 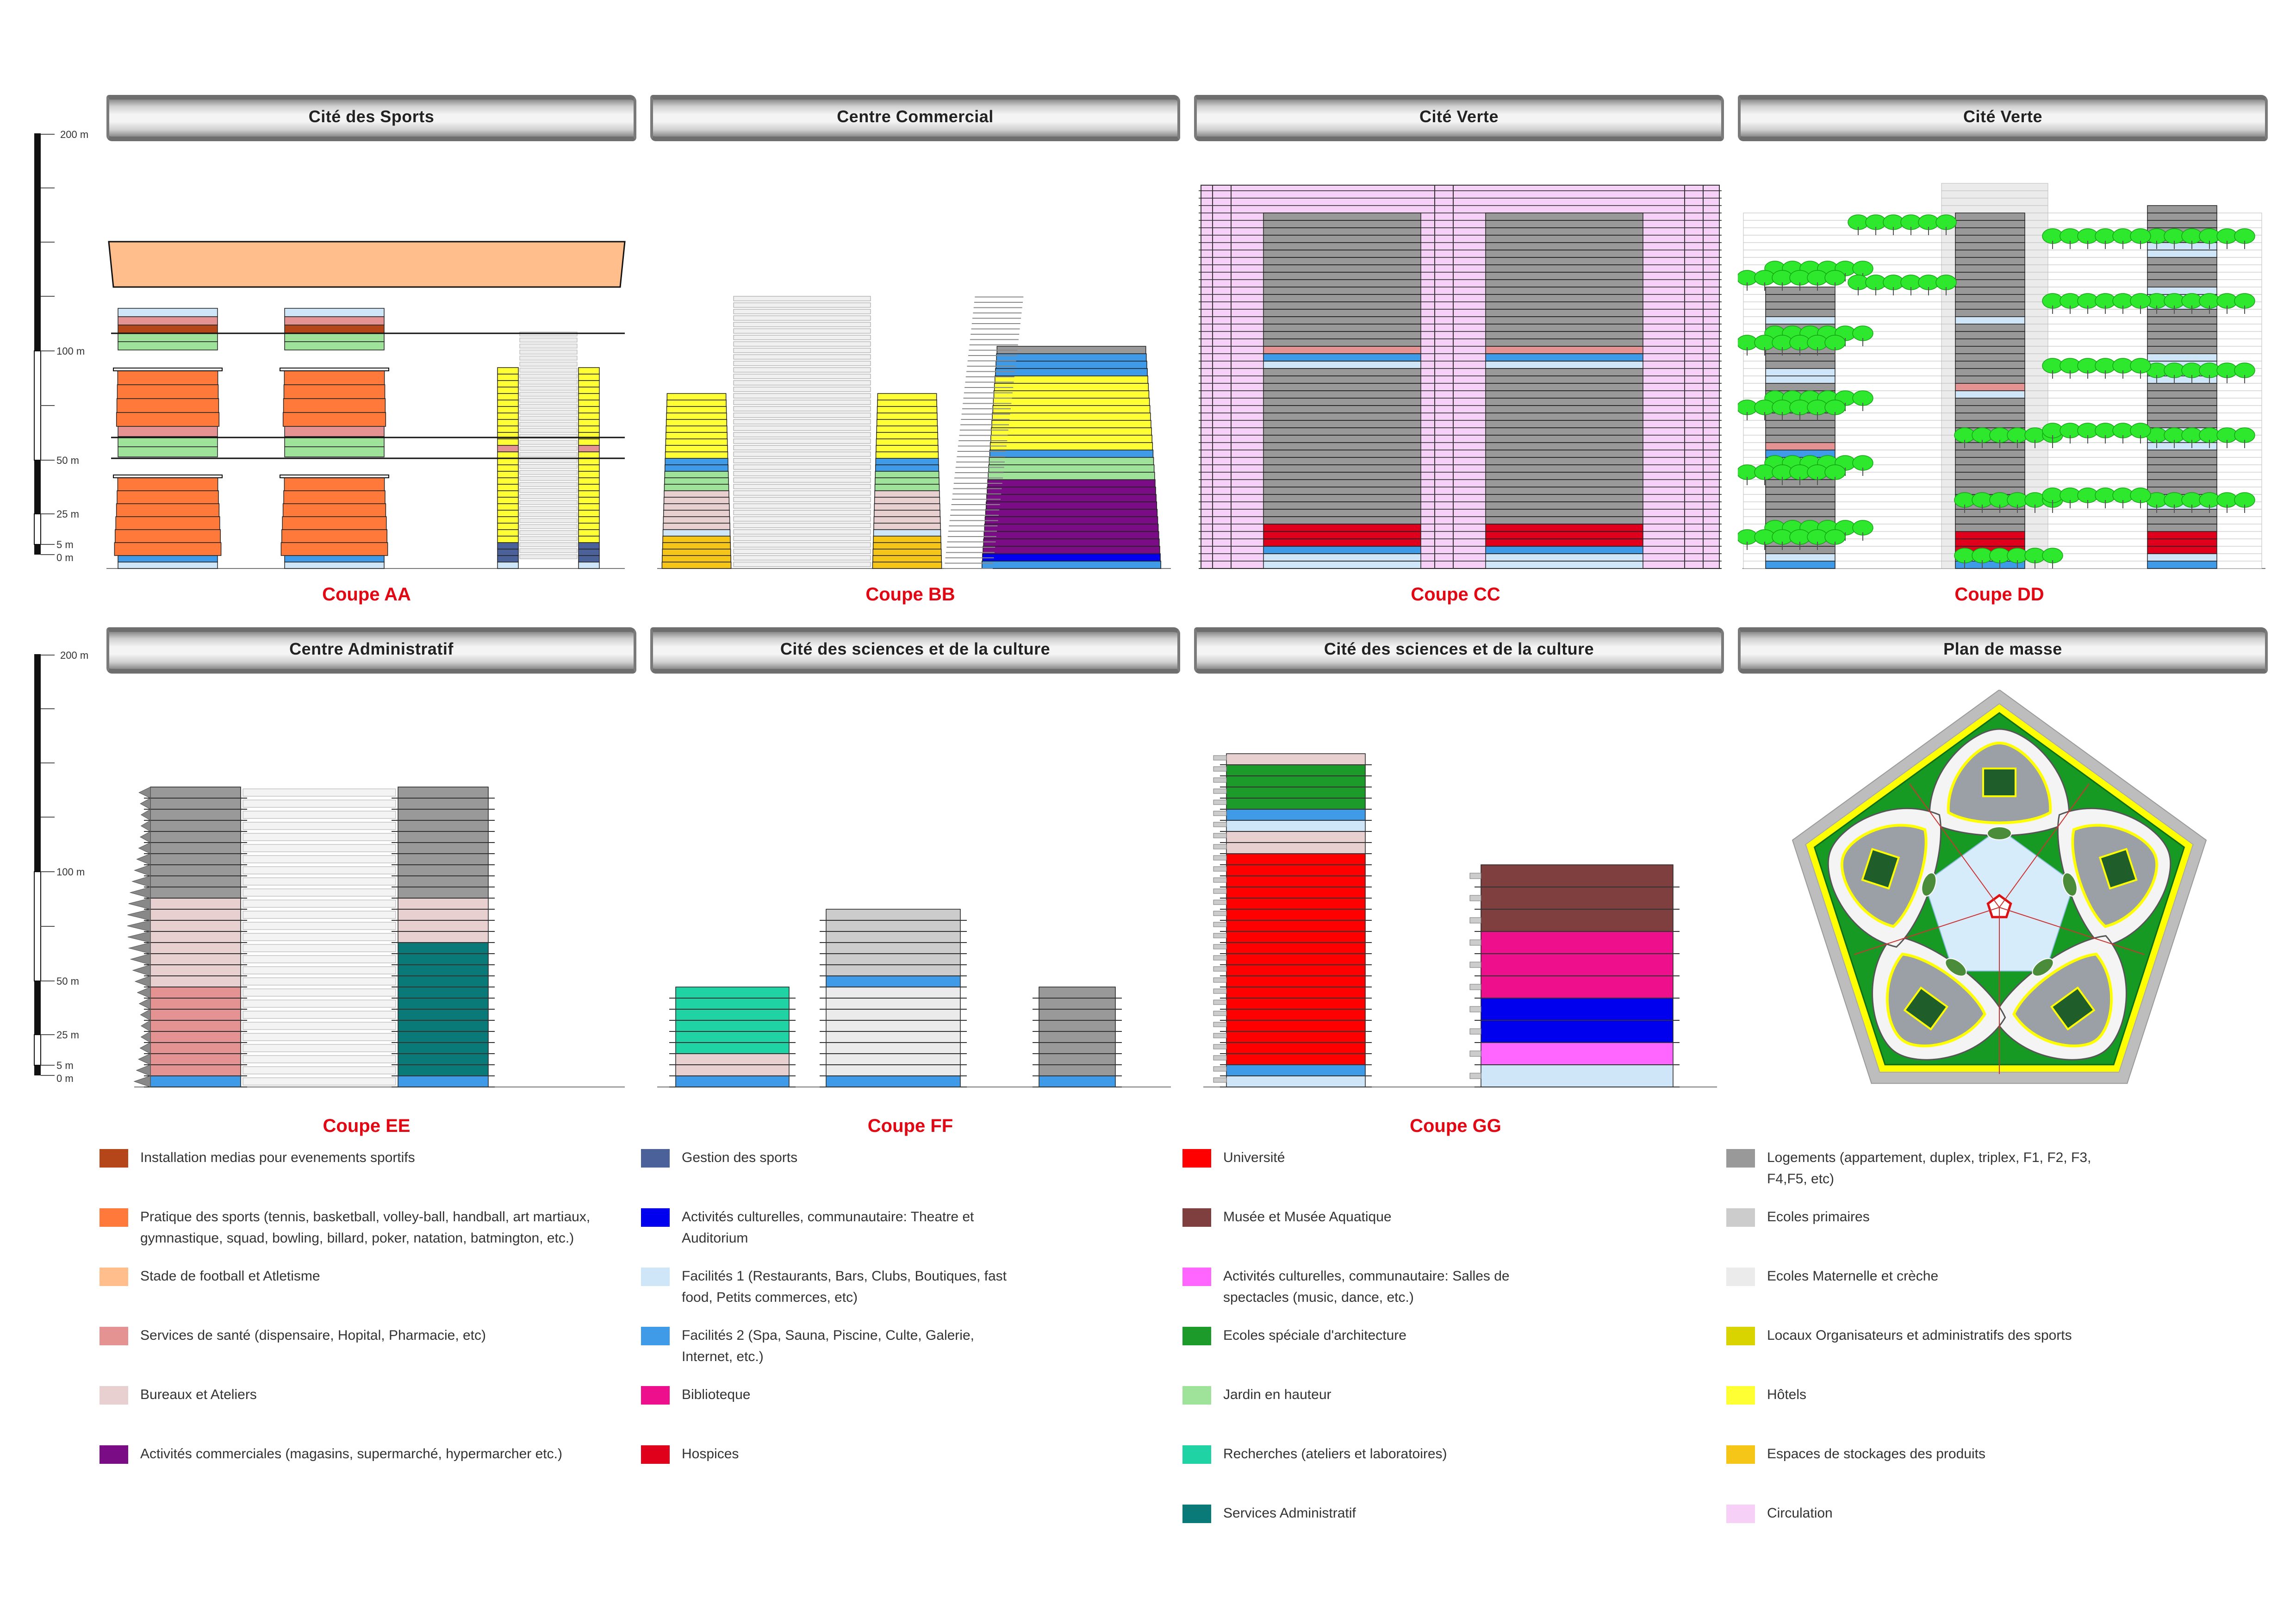 I want to click on legend-swatch, so click(x=1196, y=1454).